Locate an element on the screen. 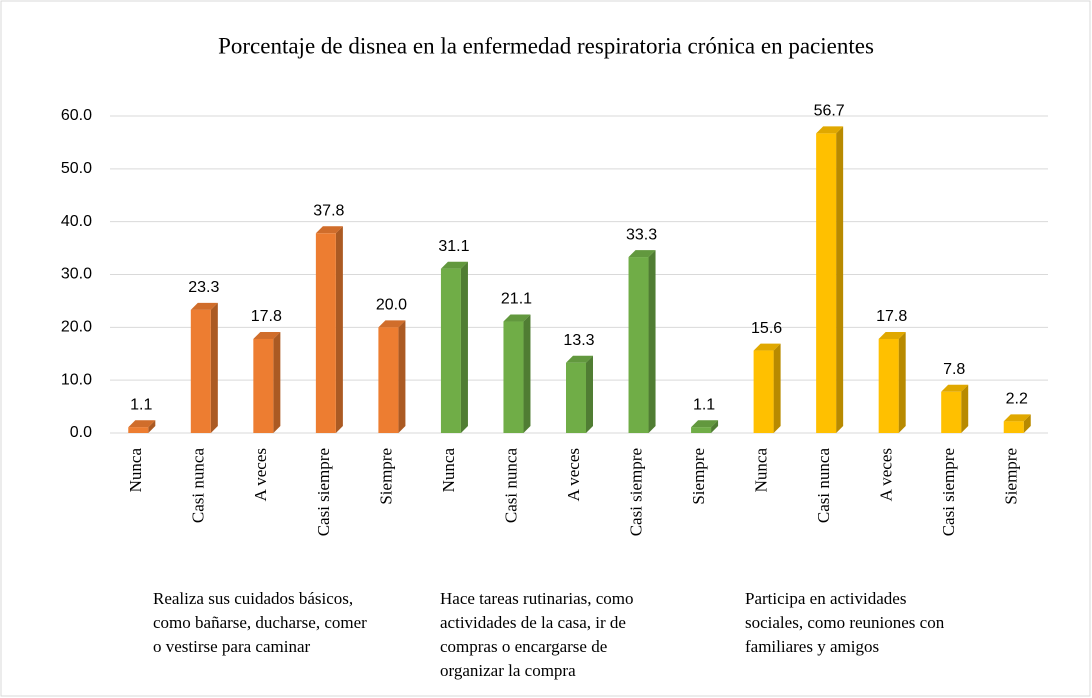  y-tick-label: 10.0 is located at coordinates (76, 379).